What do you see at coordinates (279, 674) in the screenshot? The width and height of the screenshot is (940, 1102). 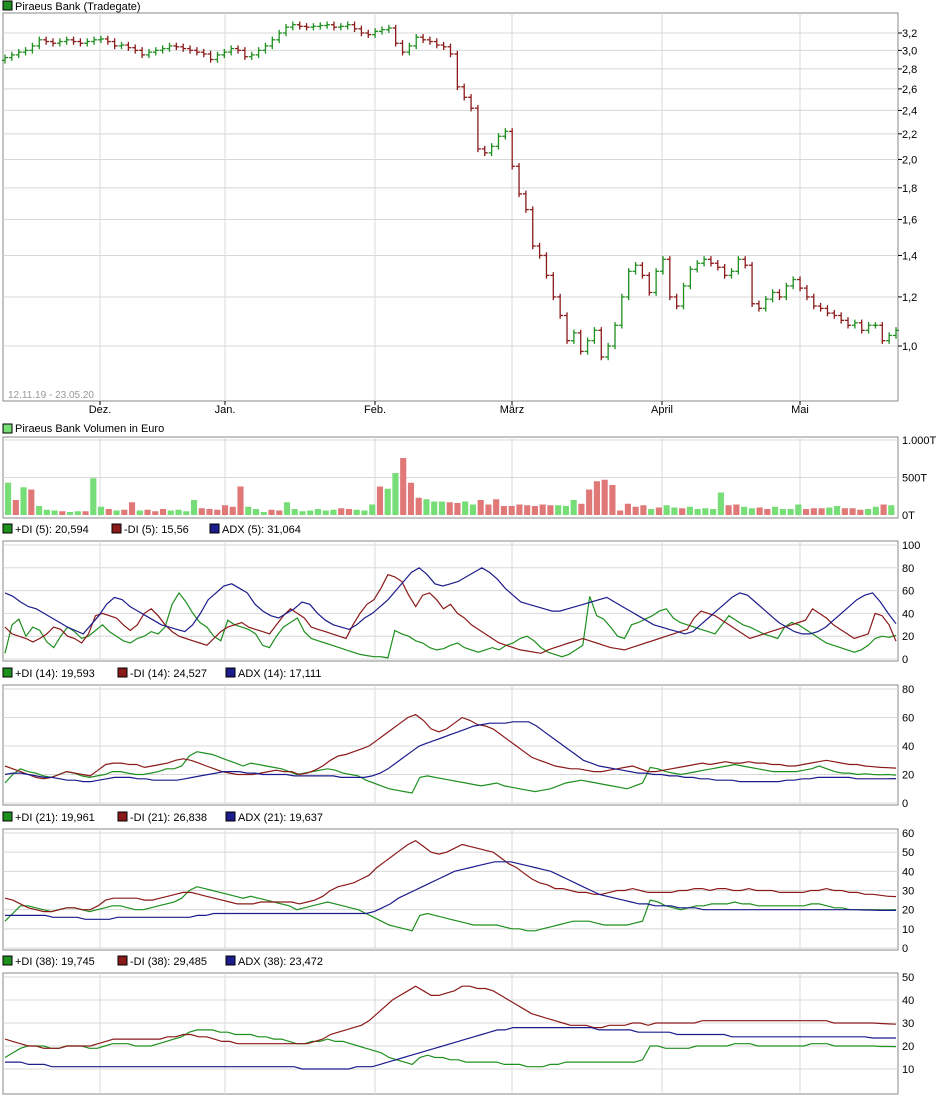 I see `adx-legend-label: ADX (14): 17,111` at bounding box center [279, 674].